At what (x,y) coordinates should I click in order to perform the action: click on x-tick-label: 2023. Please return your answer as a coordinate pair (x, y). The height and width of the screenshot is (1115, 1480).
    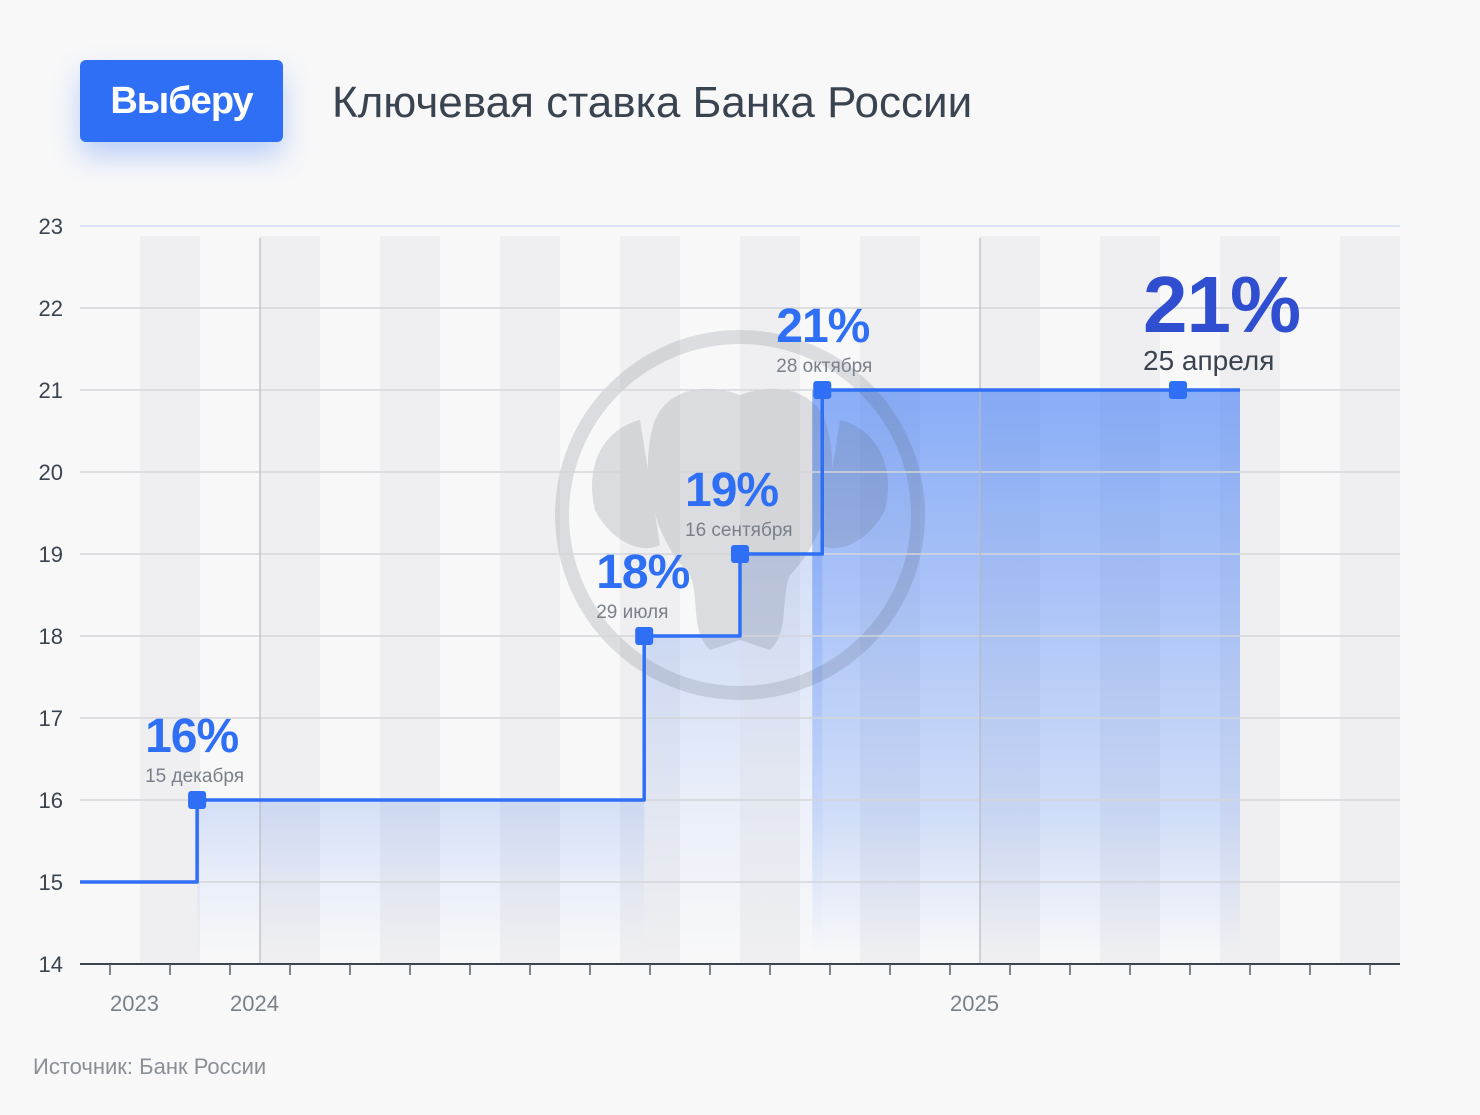
    Looking at the image, I should click on (134, 1003).